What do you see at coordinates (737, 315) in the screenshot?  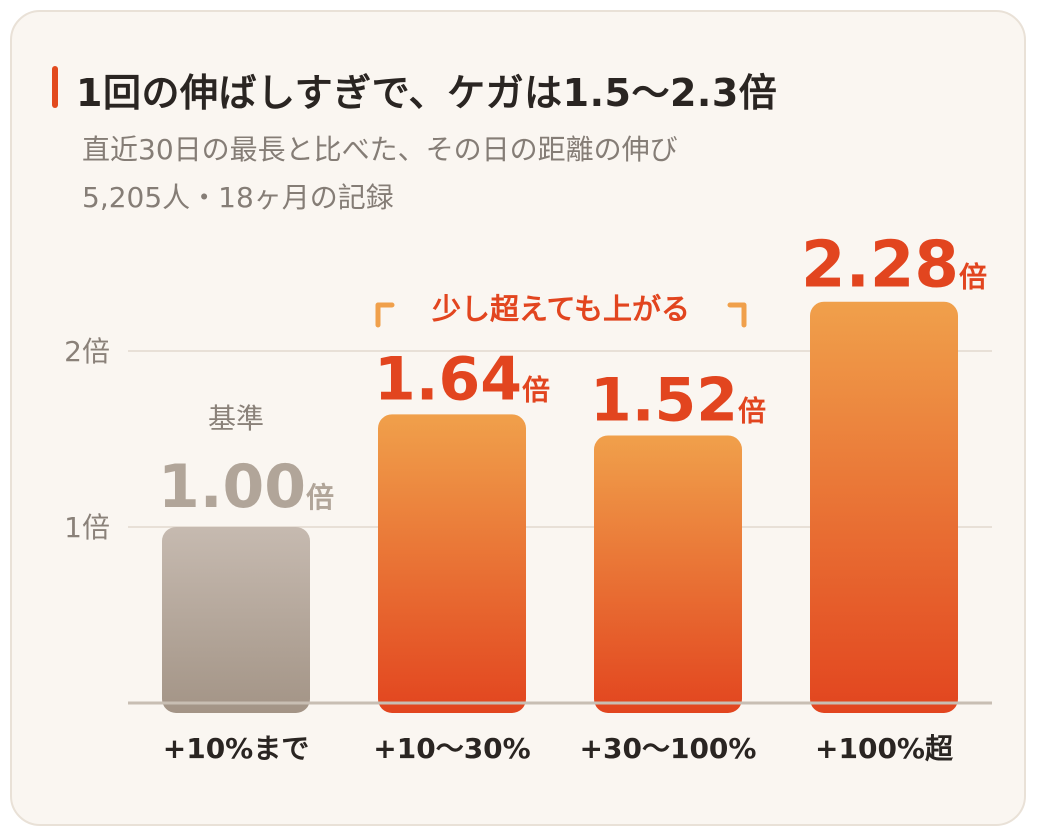 I see `annotation-bracket-right` at bounding box center [737, 315].